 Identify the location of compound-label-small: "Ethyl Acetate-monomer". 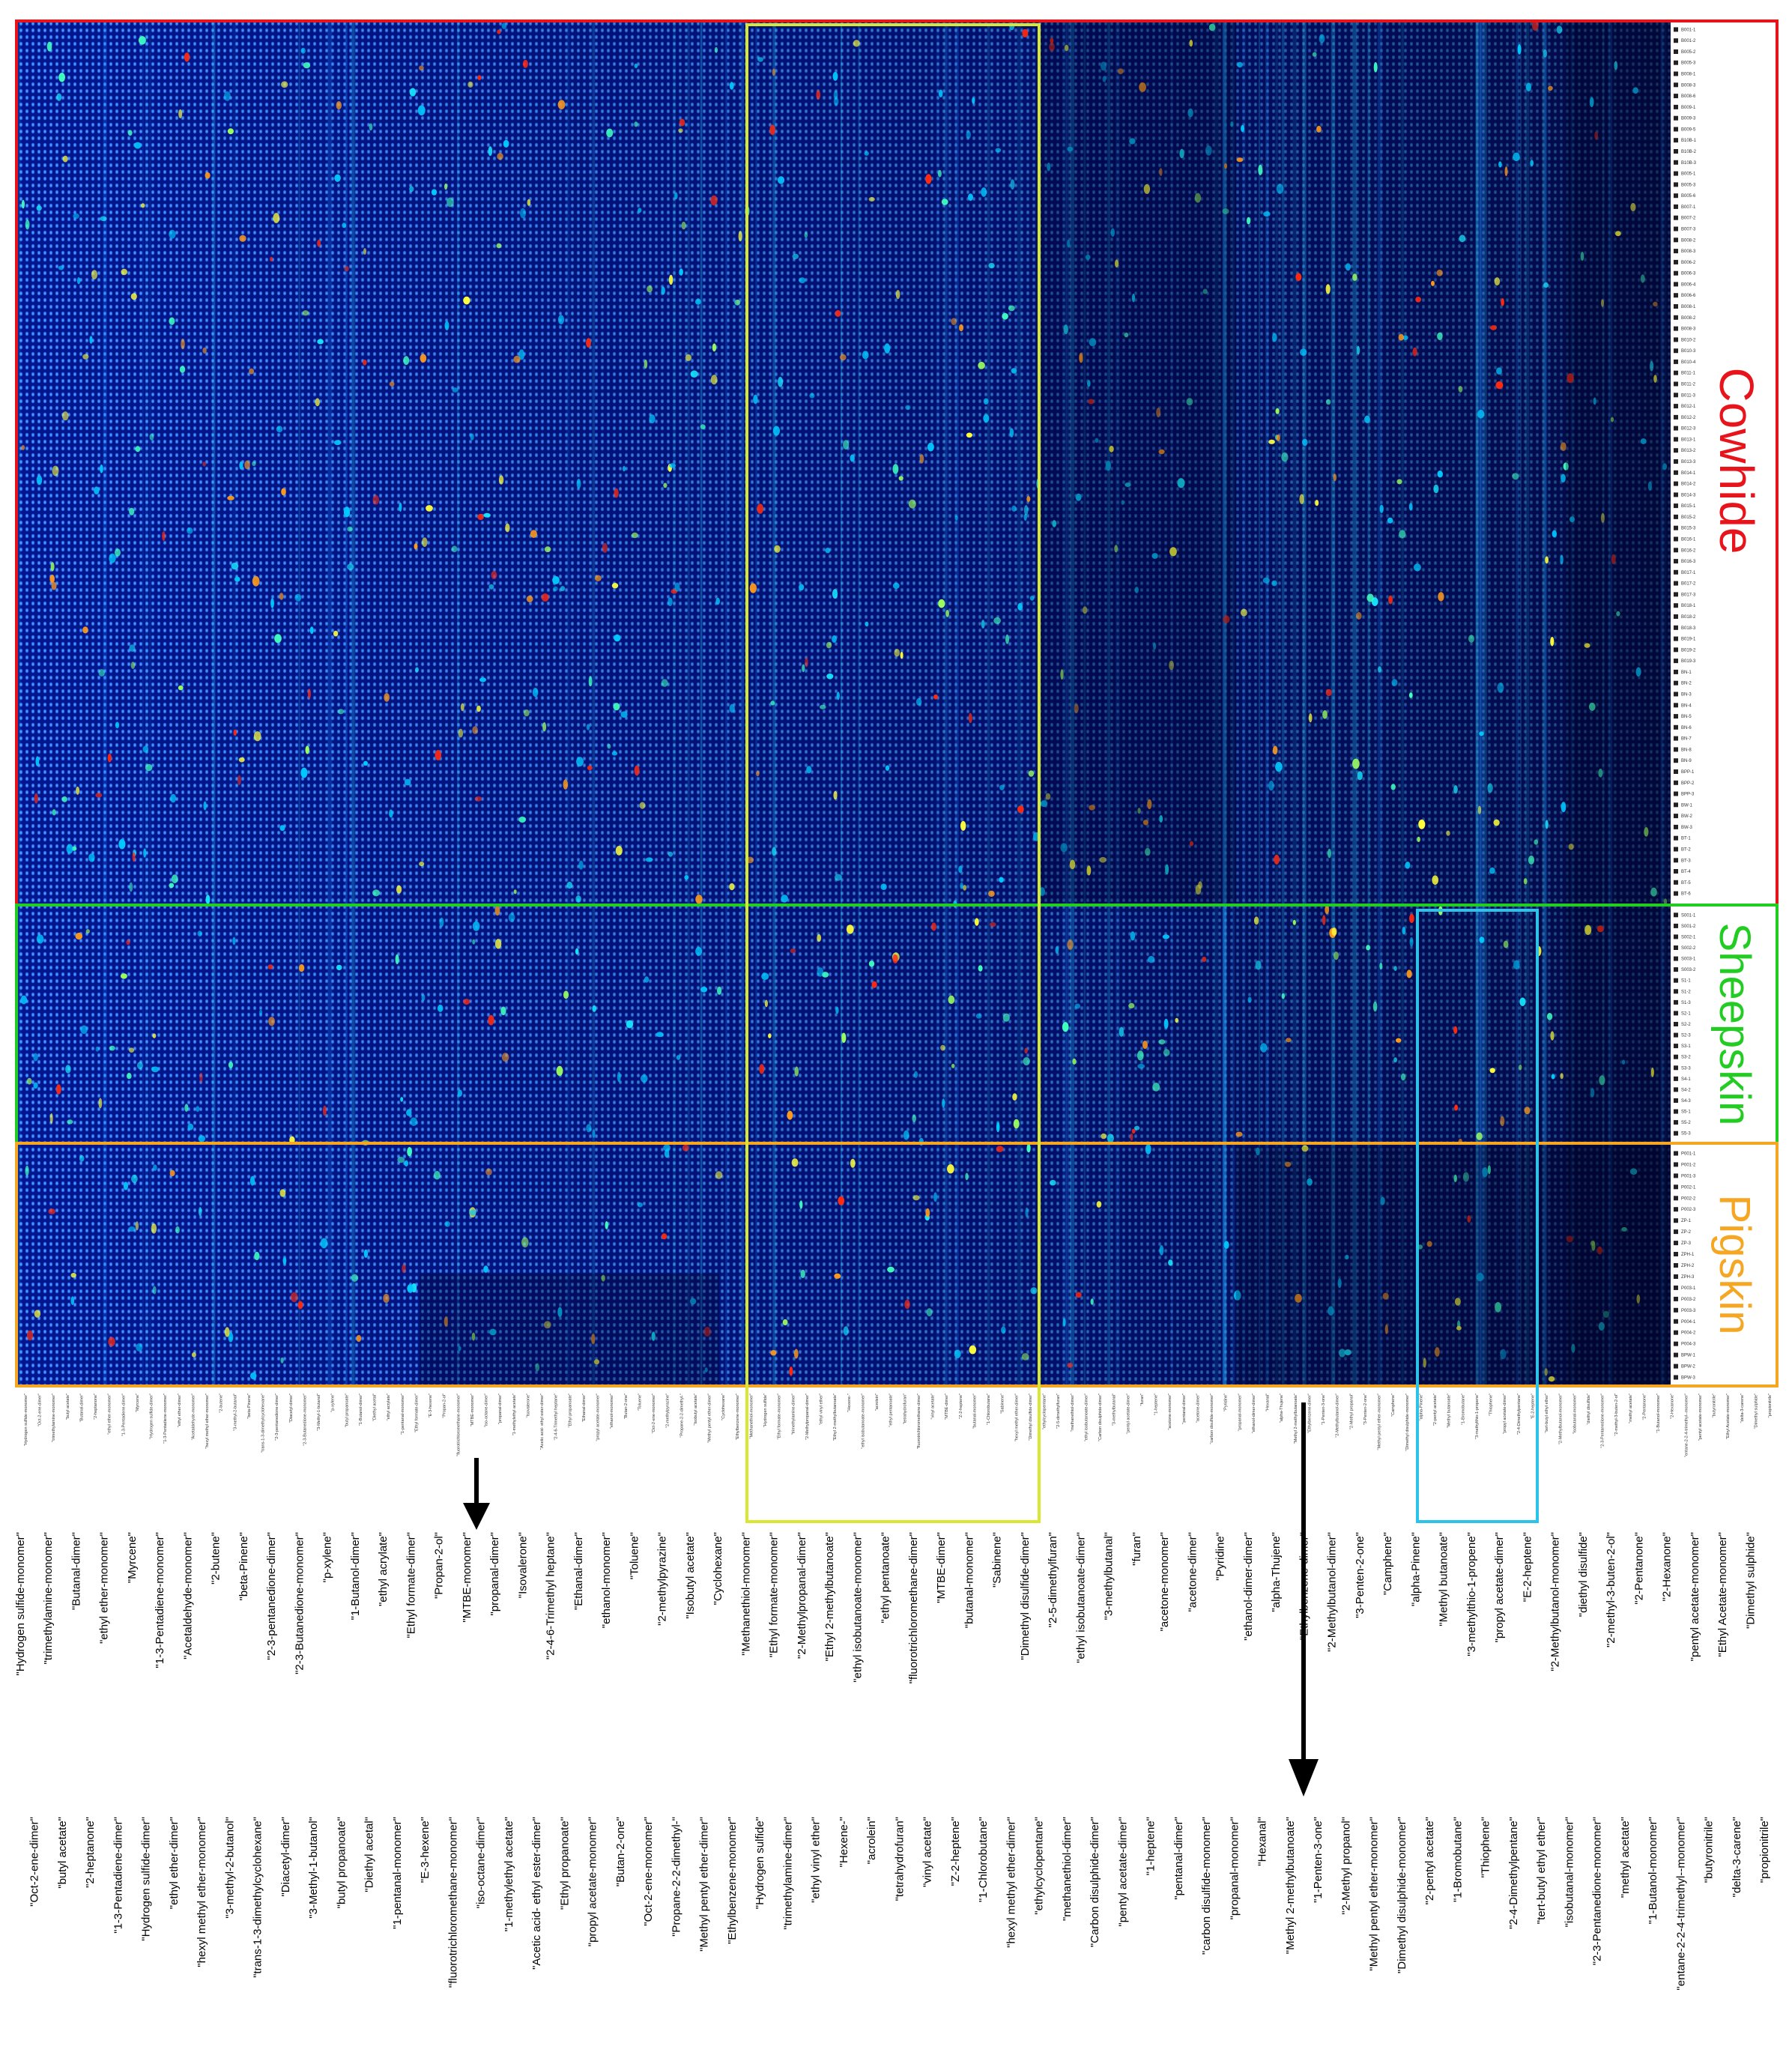
(1728, 1416).